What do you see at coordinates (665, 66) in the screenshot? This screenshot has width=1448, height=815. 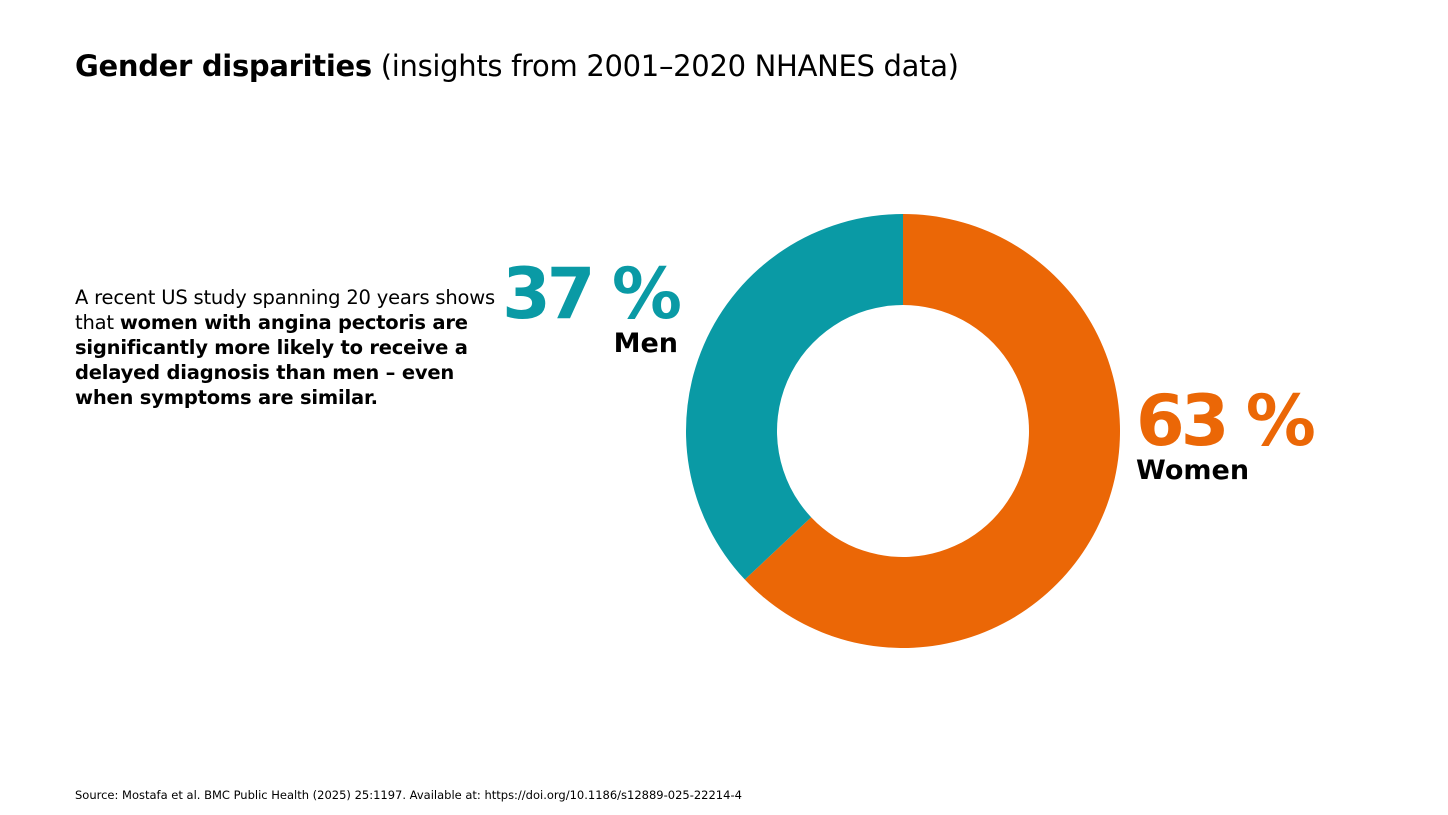 I see `title-subtitle: (insights from 2001–2020 NHANES data)` at bounding box center [665, 66].